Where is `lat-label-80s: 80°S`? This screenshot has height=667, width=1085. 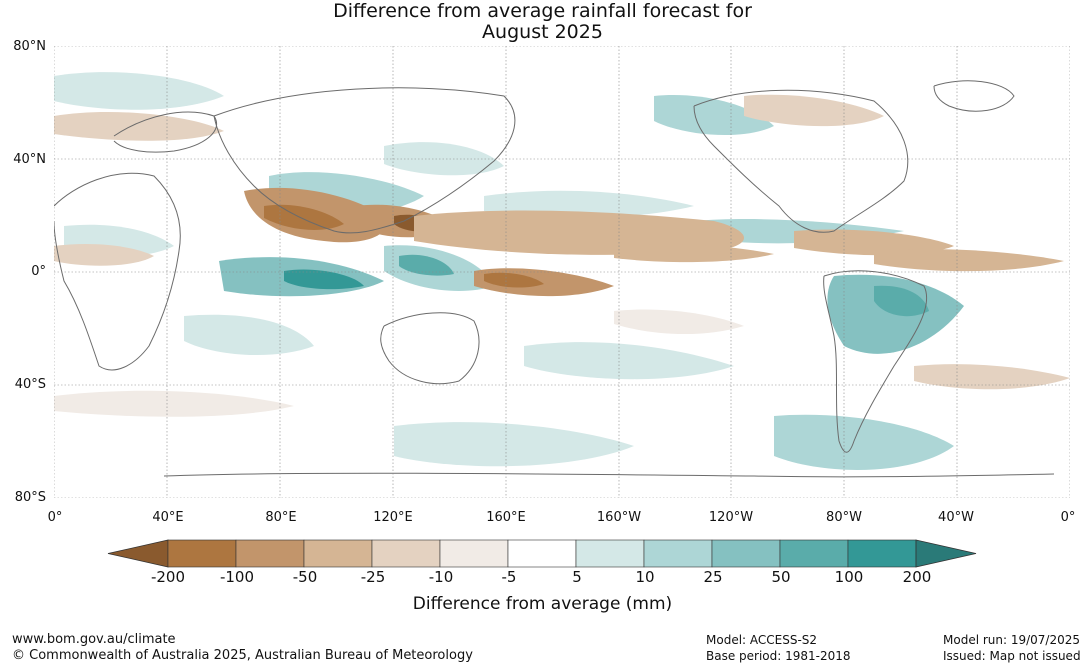
lat-label-80s: 80°S is located at coordinates (30, 497).